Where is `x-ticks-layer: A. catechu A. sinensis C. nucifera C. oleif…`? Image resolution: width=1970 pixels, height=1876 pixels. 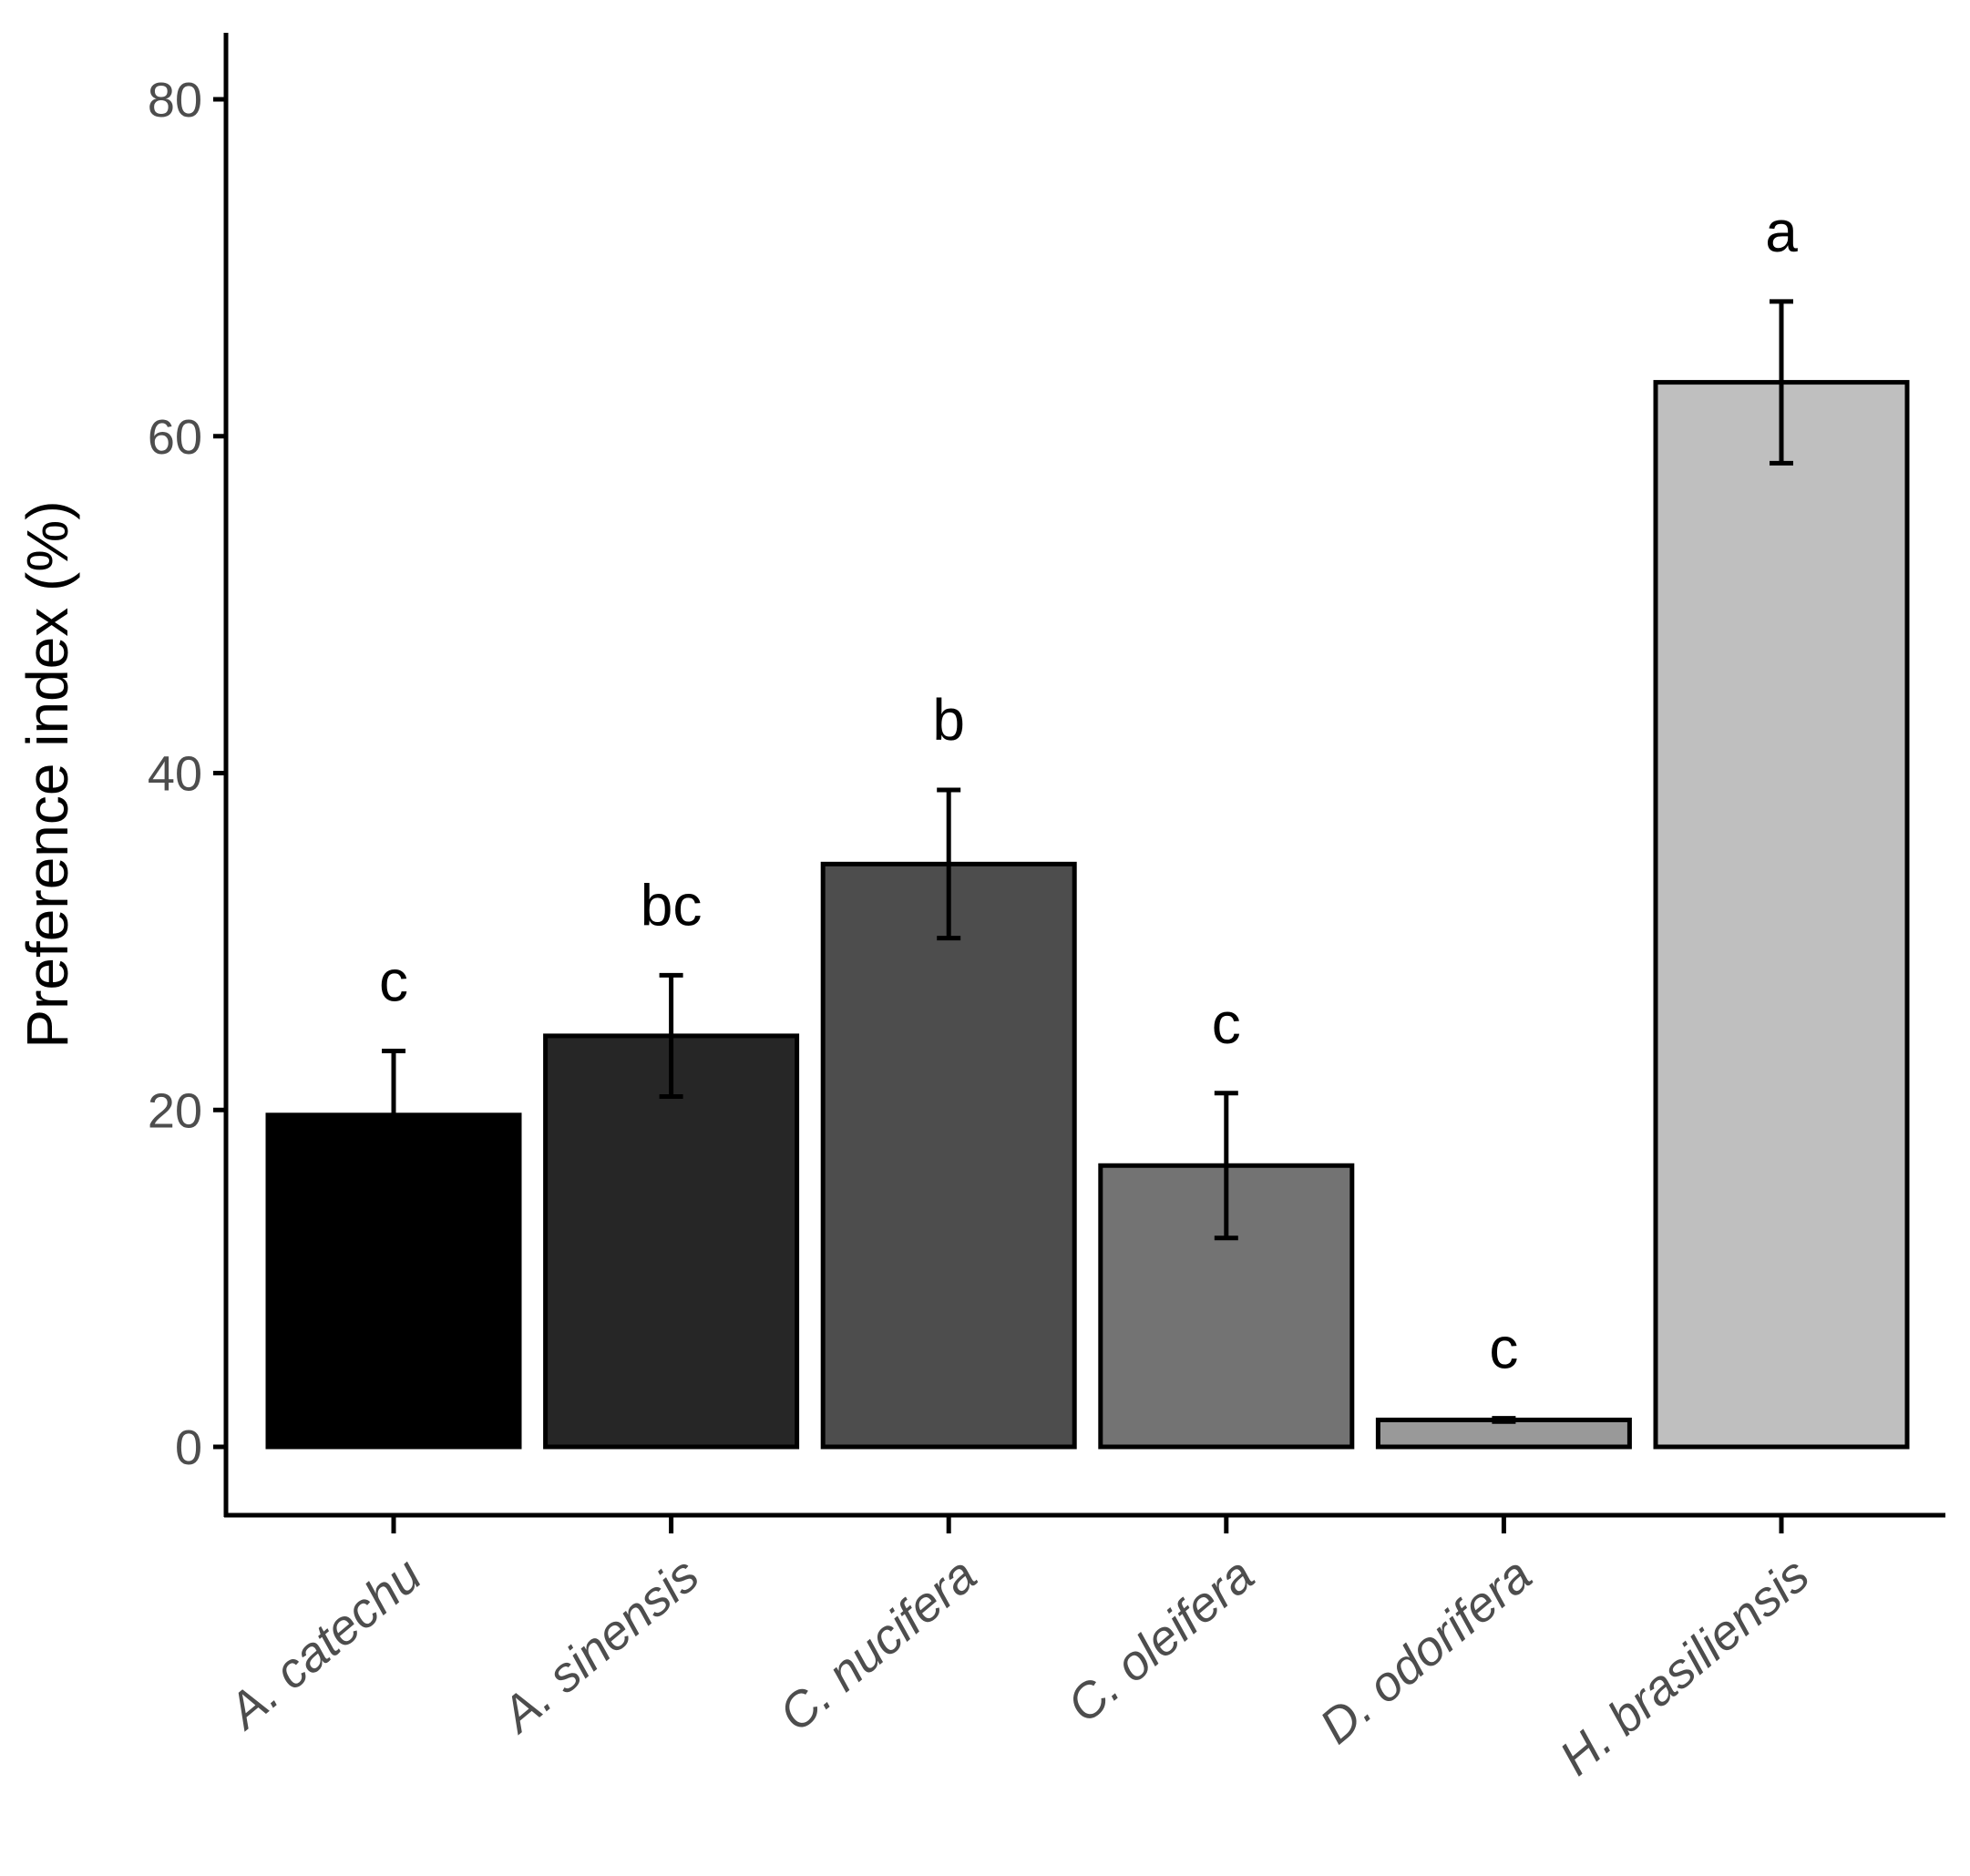
x-ticks-layer: A. catechu A. sinensis C. nucifera C. oleif… is located at coordinates (1018, 1650).